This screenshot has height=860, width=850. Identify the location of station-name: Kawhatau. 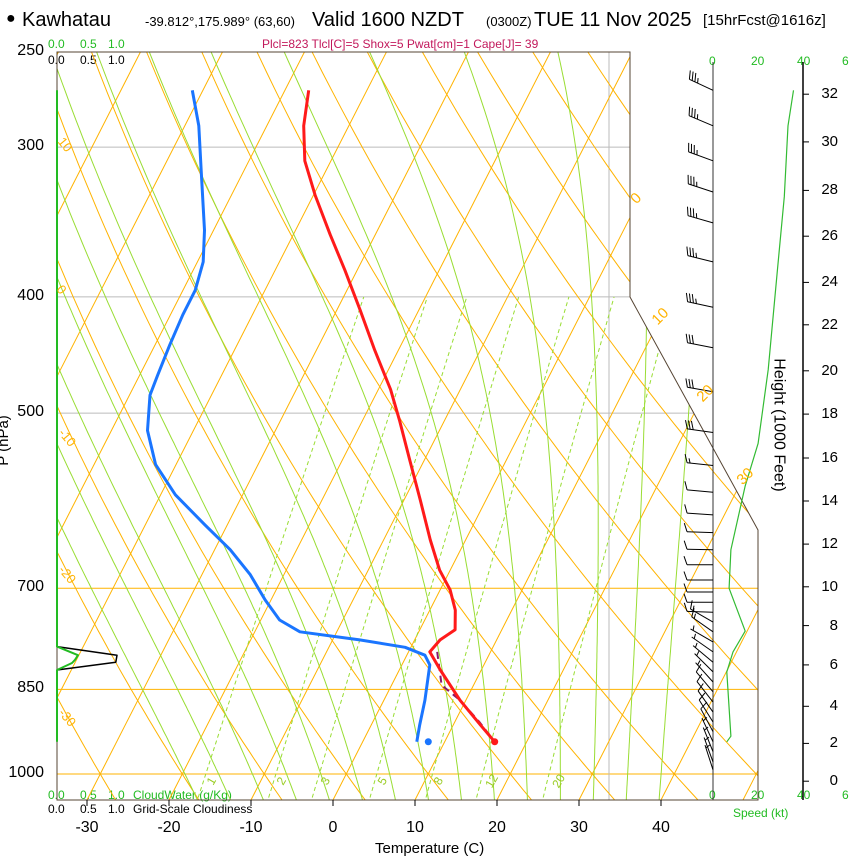
(66, 20).